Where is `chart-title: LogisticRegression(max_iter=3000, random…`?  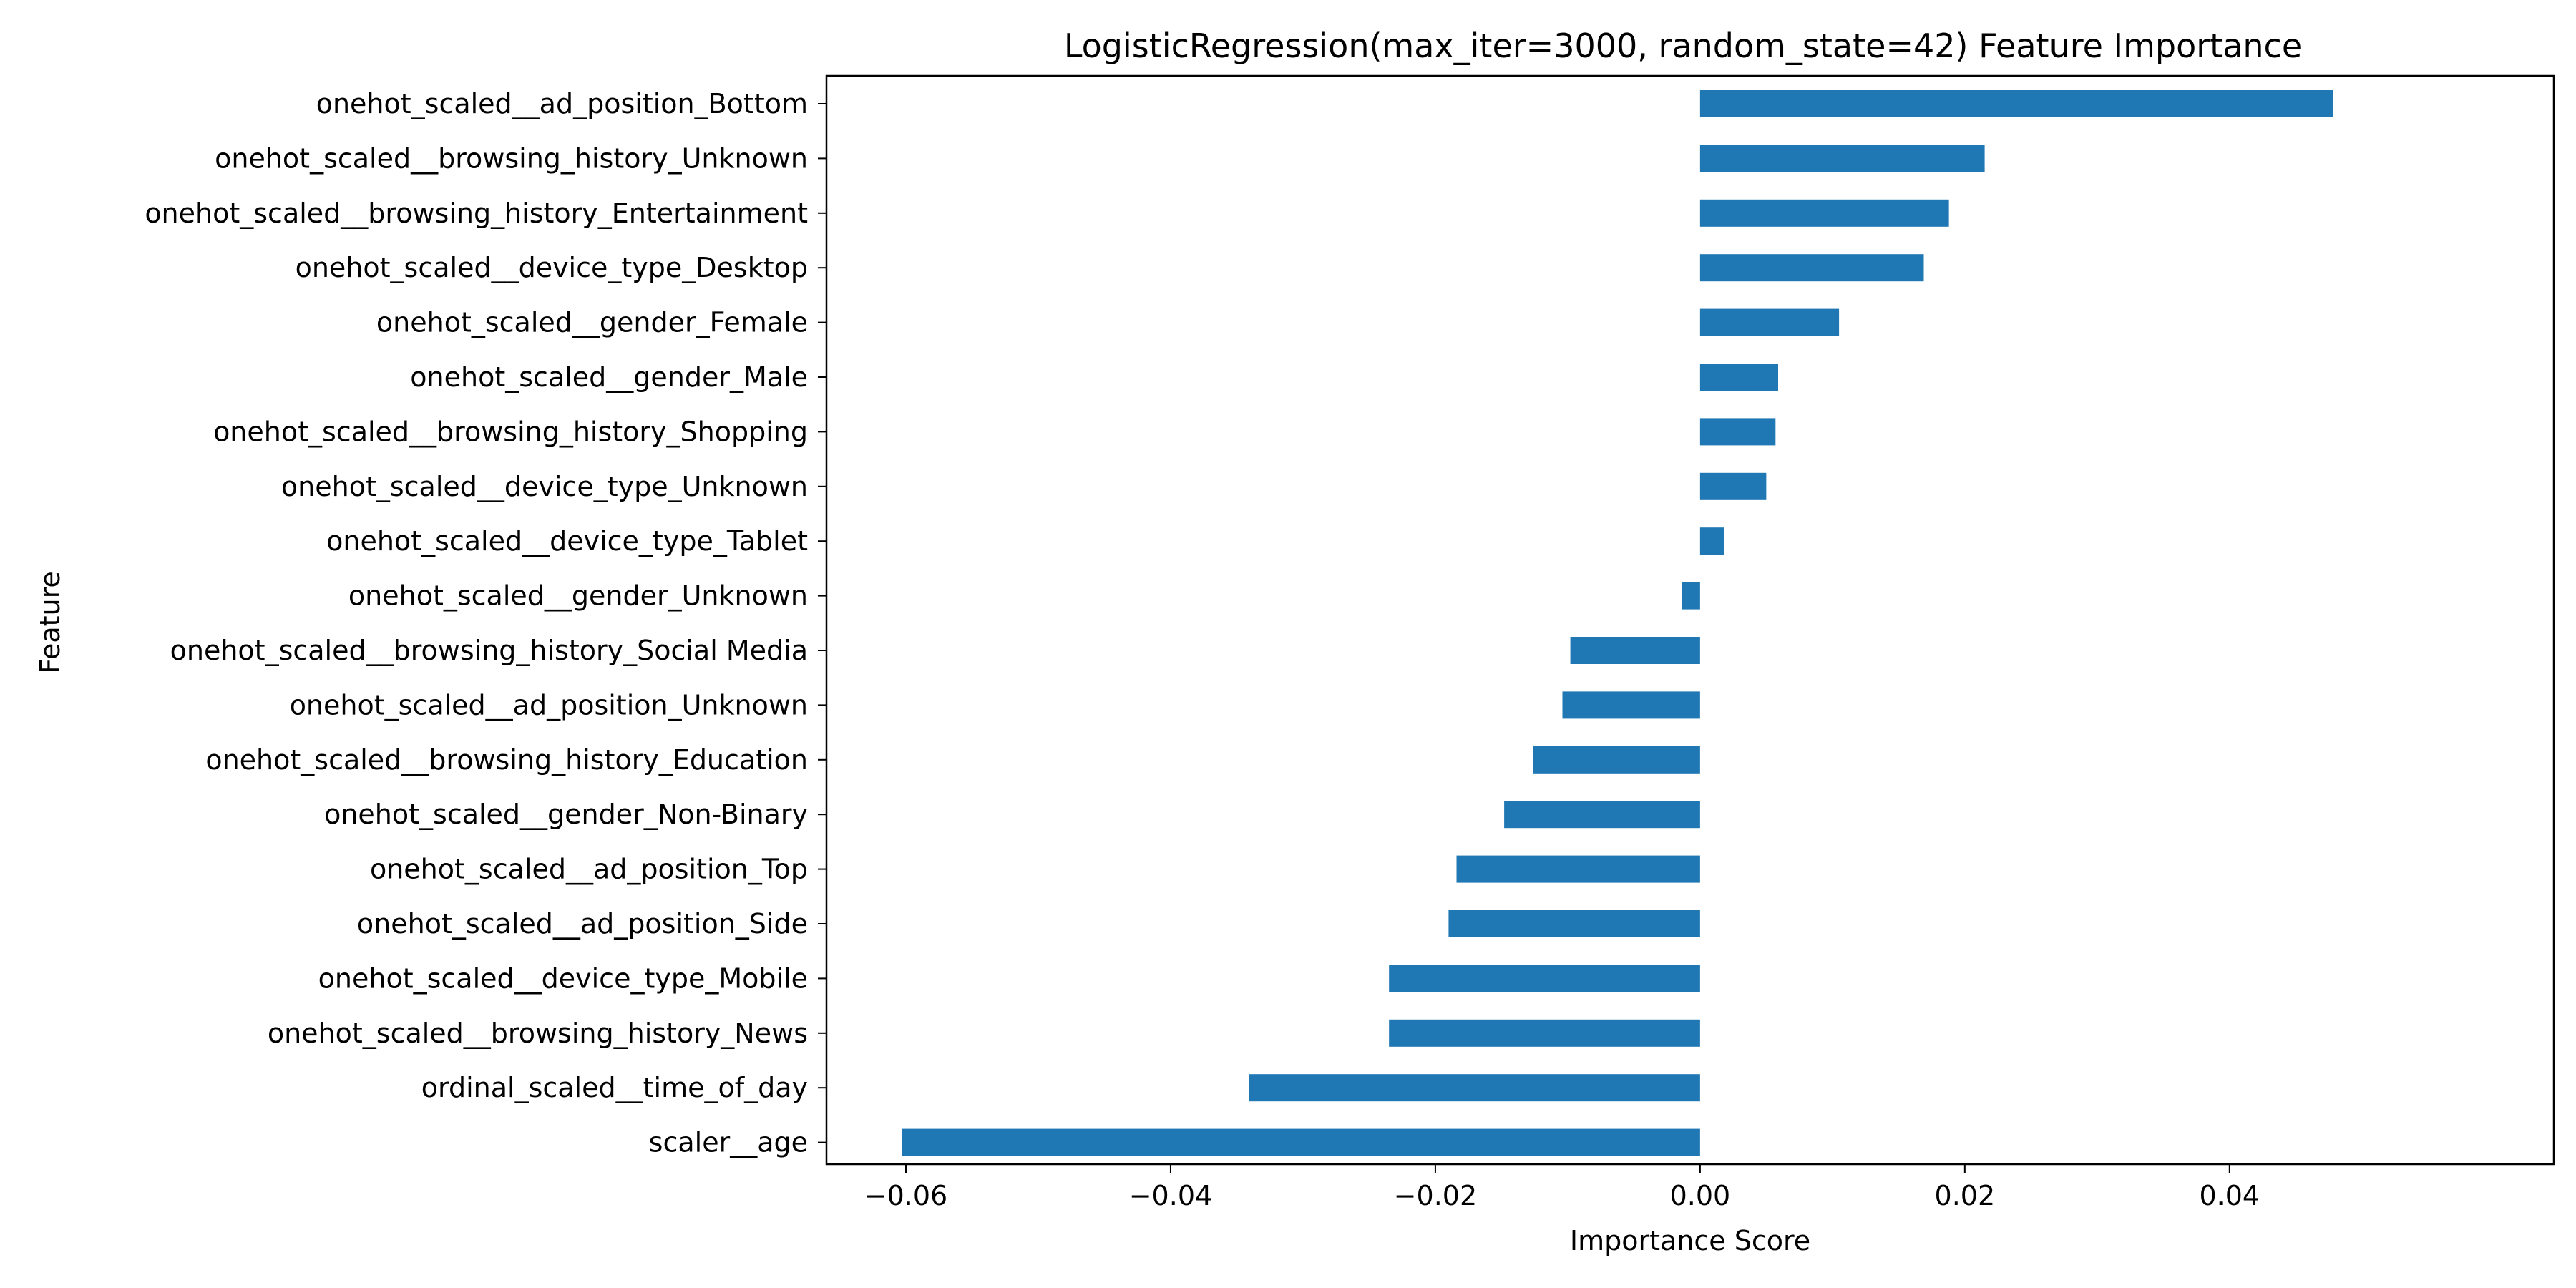 chart-title: LogisticRegression(max_iter=3000, random… is located at coordinates (1683, 45).